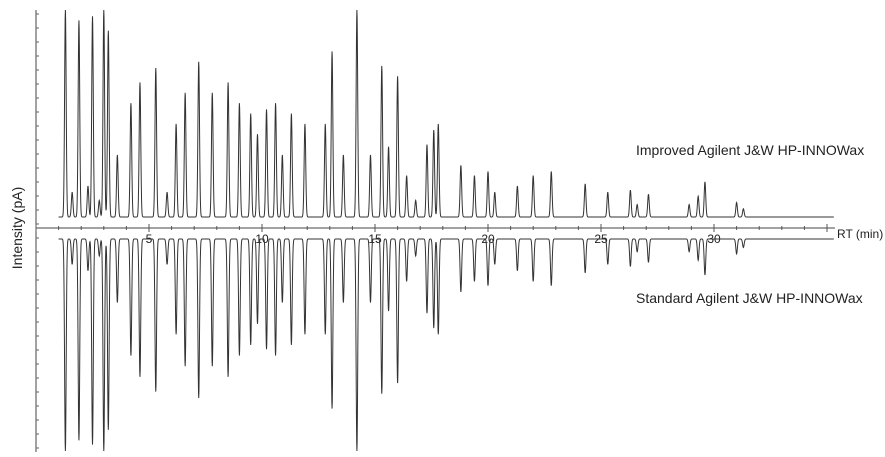 Image resolution: width=885 pixels, height=457 pixels. What do you see at coordinates (860, 234) in the screenshot?
I see `x-axis-label: RT (min)` at bounding box center [860, 234].